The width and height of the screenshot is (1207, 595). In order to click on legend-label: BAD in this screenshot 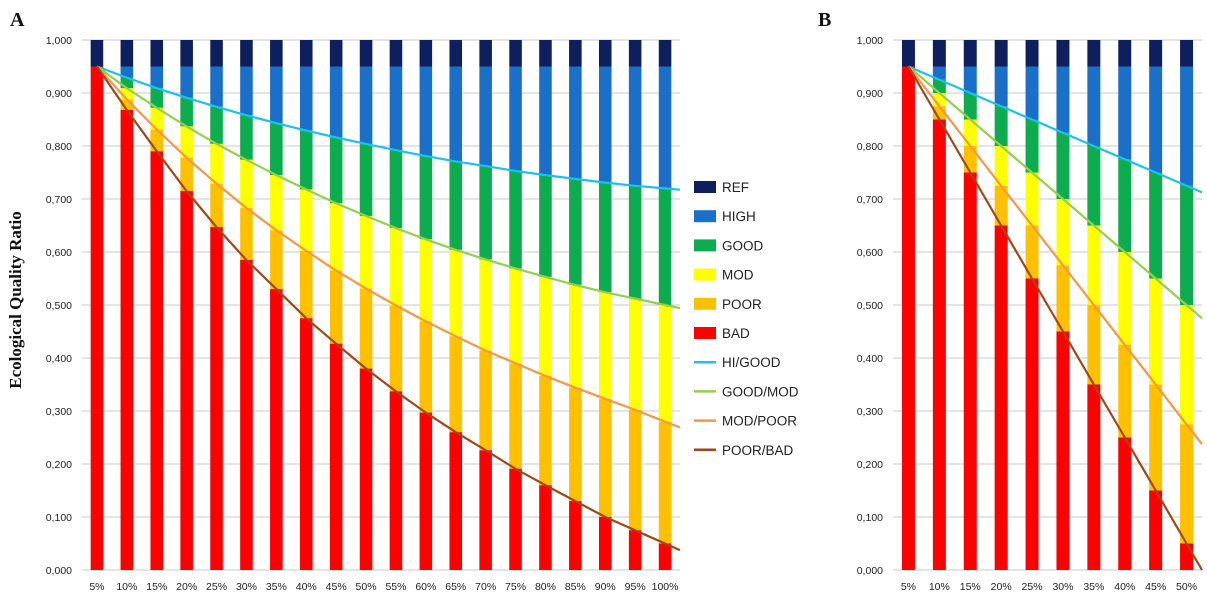, I will do `click(736, 333)`.